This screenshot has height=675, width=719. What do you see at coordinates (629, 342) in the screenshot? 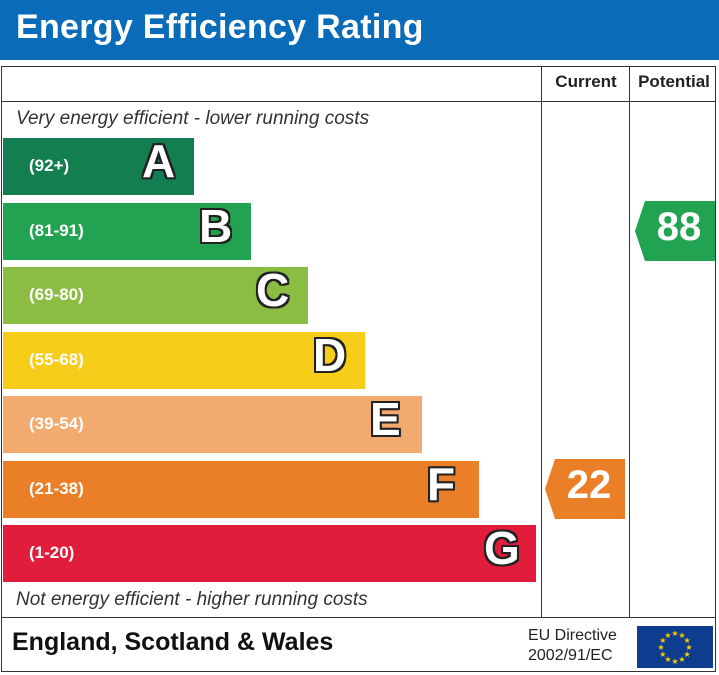
I see `divider-current-right` at bounding box center [629, 342].